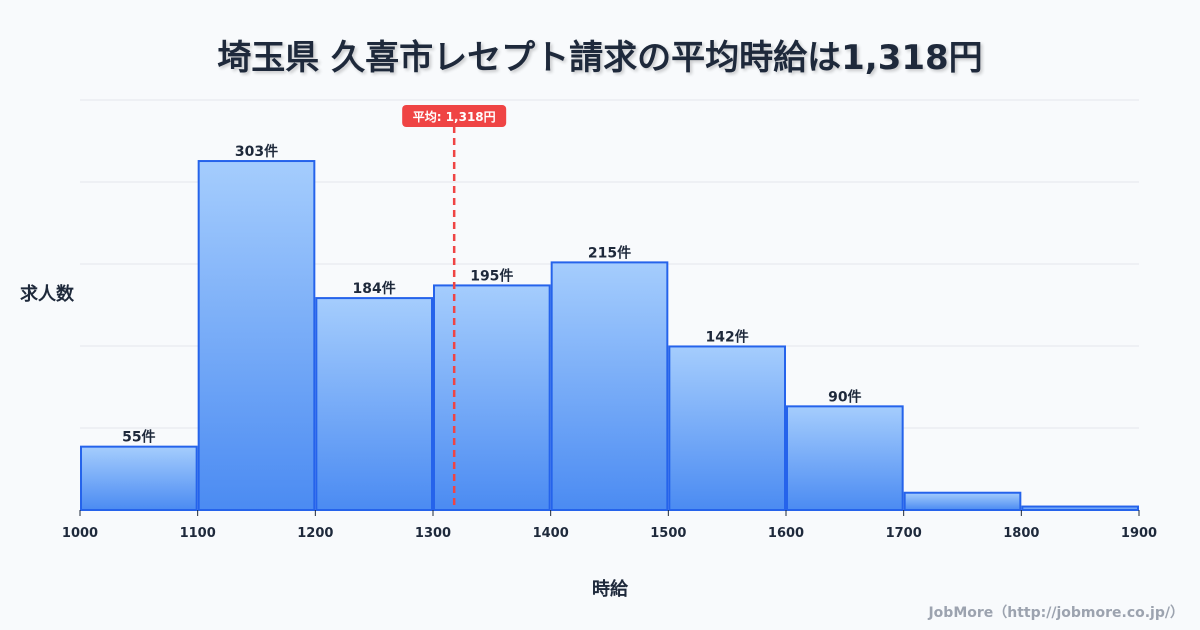 The width and height of the screenshot is (1200, 630). Describe the element at coordinates (491, 275) in the screenshot. I see `bar-value-label: 195件` at that location.